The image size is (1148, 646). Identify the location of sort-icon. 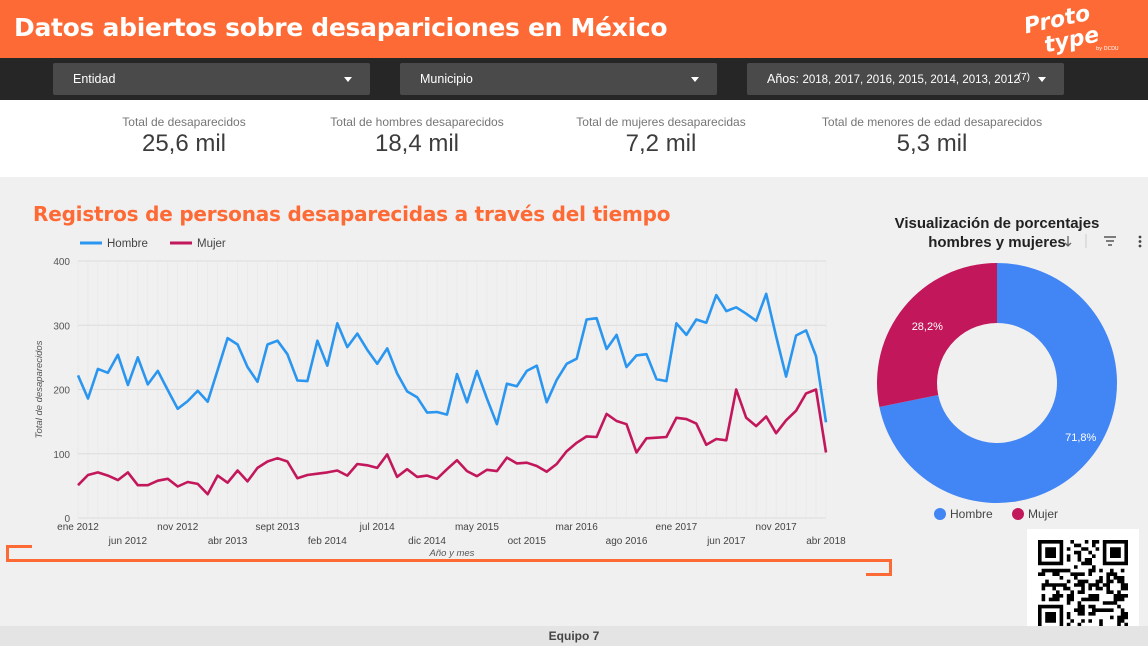
(1068, 241).